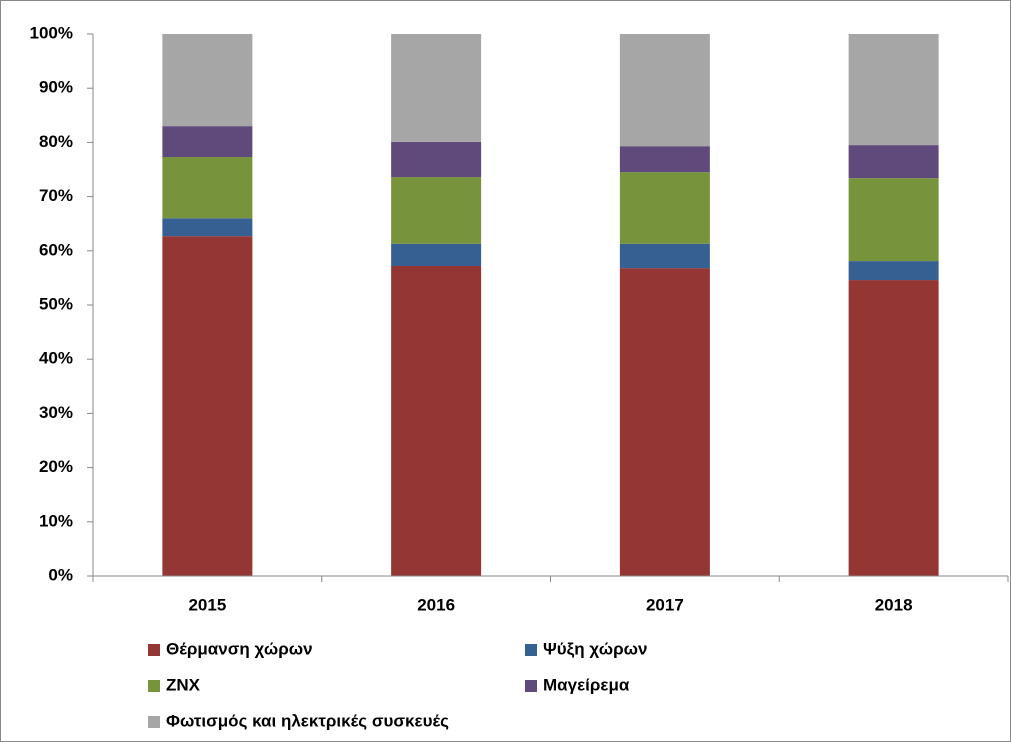 The image size is (1011, 742). I want to click on legend-label: Ψύξη χώρων, so click(595, 648).